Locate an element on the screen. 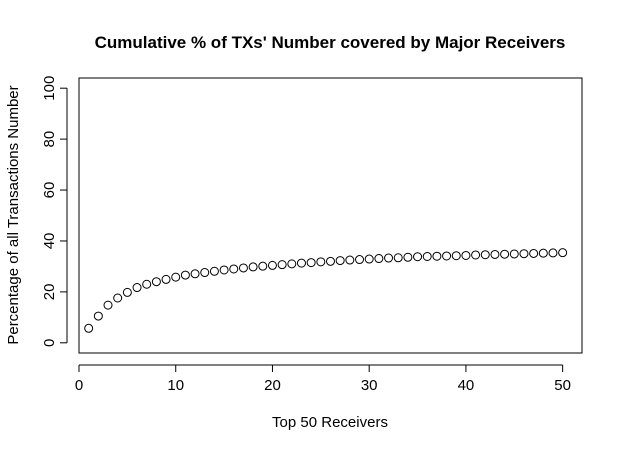 This screenshot has height=452, width=622. x-tick-label: 10 is located at coordinates (175, 385).